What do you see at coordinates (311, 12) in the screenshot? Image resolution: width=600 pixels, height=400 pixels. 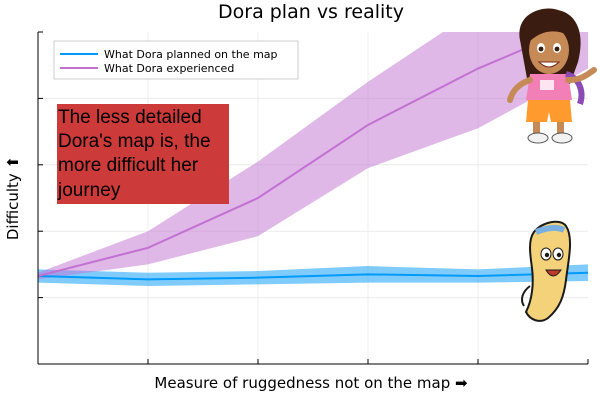 I see `chart-title: Dora plan vs reality` at bounding box center [311, 12].